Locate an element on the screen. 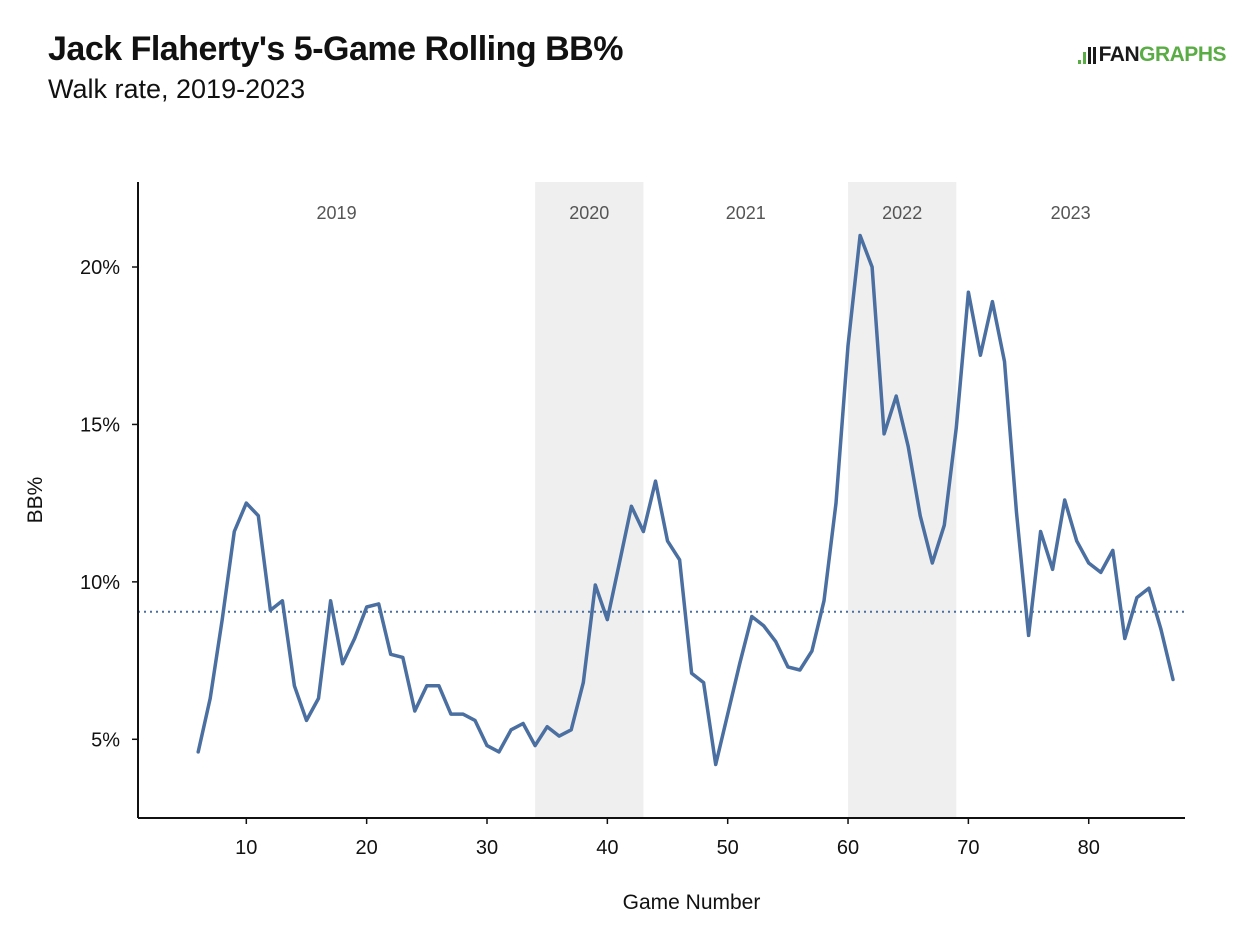  season-label-2019: 2019 is located at coordinates (337, 213).